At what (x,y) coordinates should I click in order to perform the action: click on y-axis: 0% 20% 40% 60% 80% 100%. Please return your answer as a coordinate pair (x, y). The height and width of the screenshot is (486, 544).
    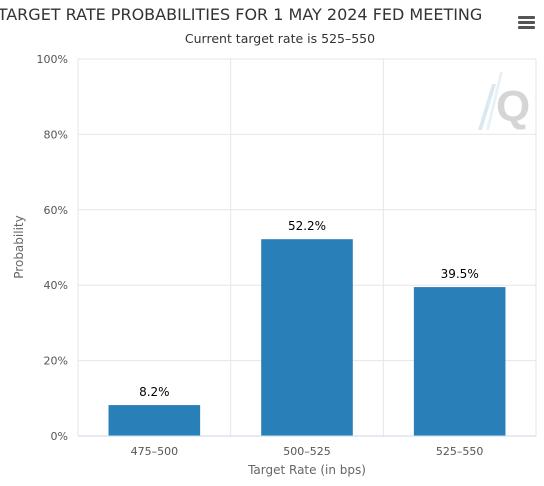
    Looking at the image, I should click on (52, 248).